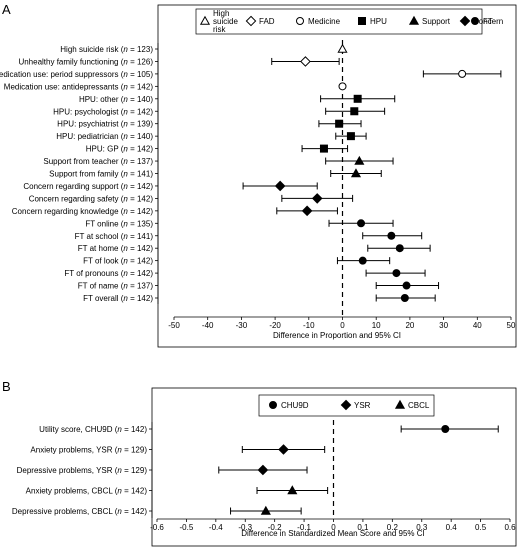  Describe the element at coordinates (378, 21) in the screenshot. I see `legend-label: HPU` at that location.